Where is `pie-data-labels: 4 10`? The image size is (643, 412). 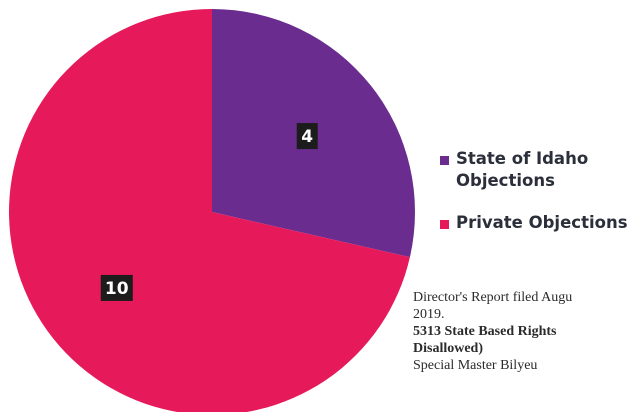
pie-data-labels: 4 10 is located at coordinates (209, 212).